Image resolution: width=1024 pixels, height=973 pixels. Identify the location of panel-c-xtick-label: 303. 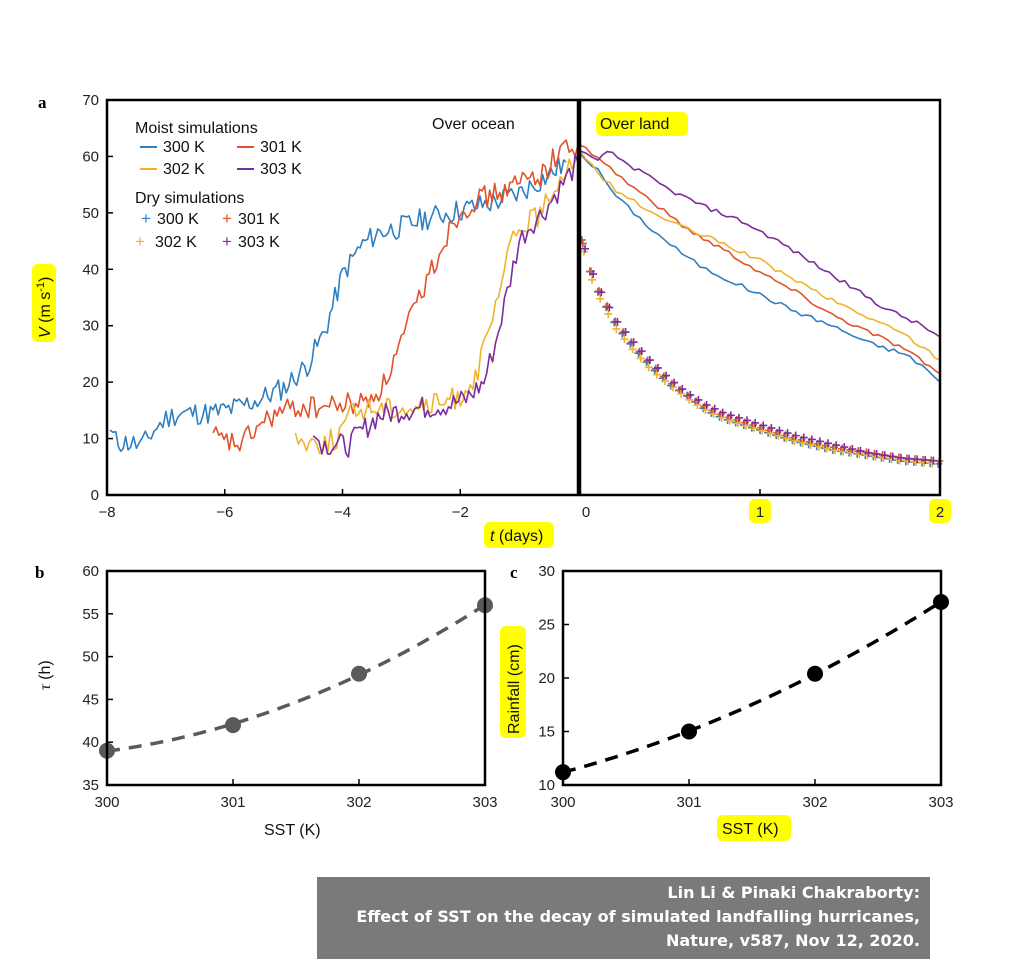
(940, 802).